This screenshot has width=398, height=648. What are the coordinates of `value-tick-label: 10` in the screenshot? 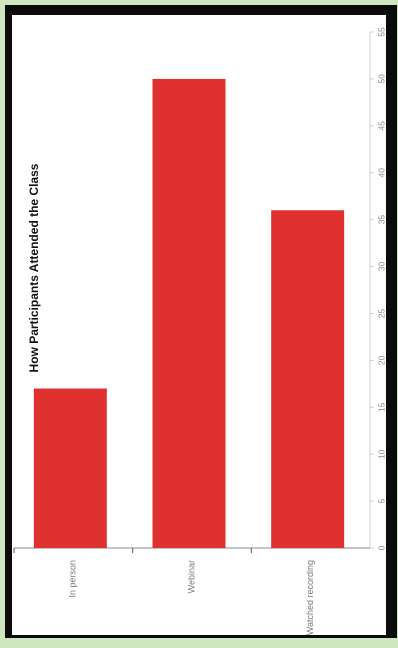 It's located at (381, 454).